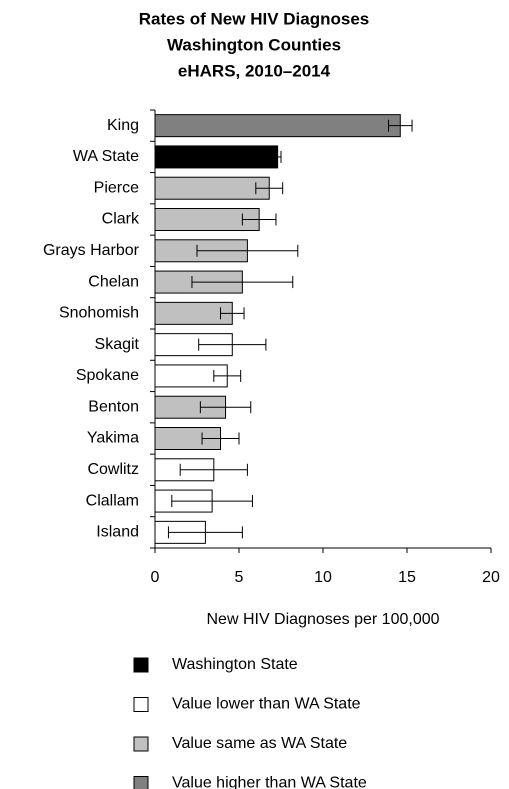  I want to click on chart-title: Rates of New HIV Diagnoses, so click(254, 18).